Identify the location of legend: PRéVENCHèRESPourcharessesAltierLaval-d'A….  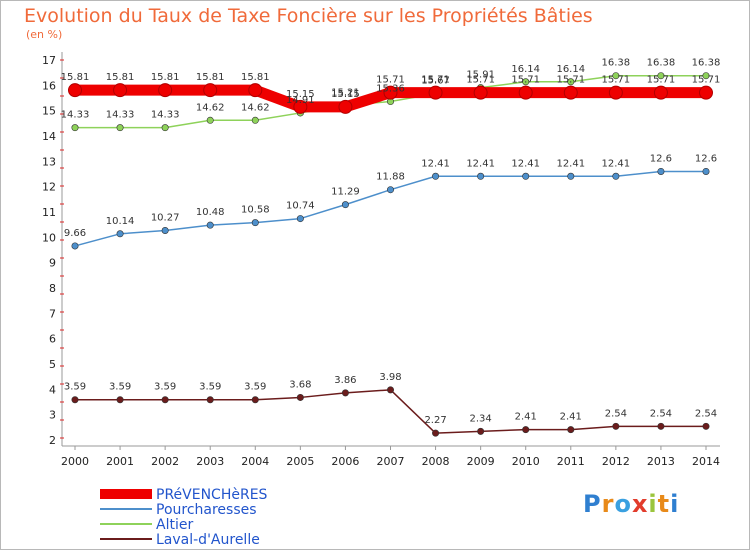
(184, 517).